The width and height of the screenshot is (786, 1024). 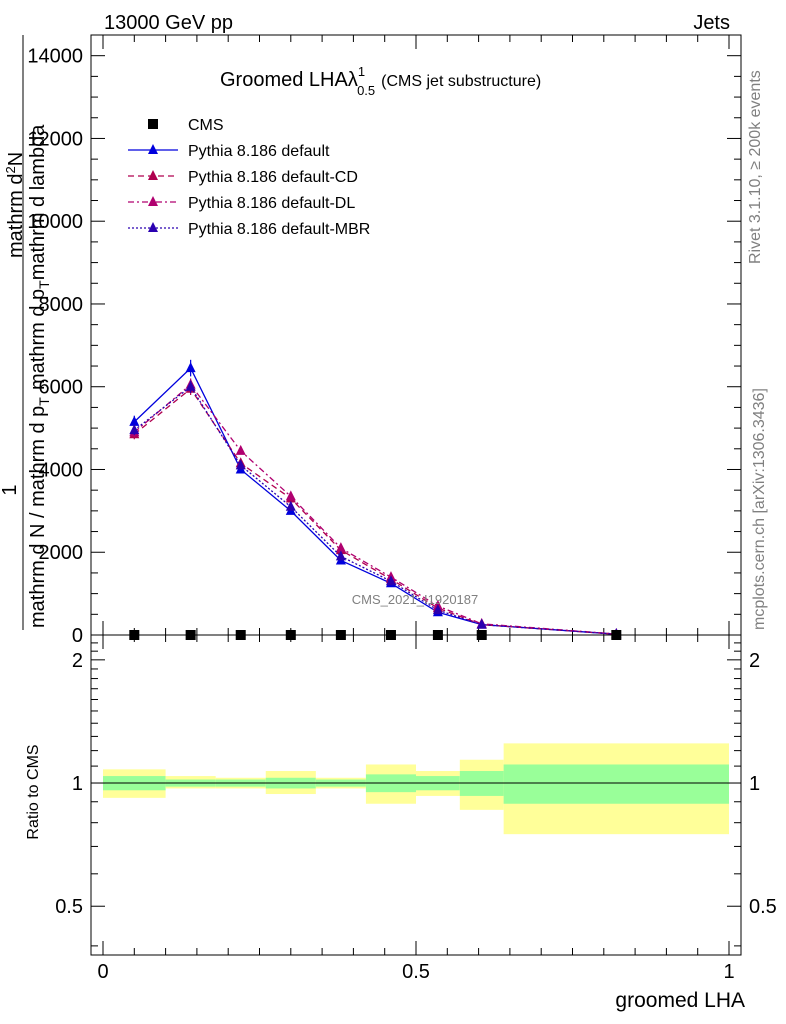 What do you see at coordinates (102, 972) in the screenshot?
I see `ratio-xtick-label: 0` at bounding box center [102, 972].